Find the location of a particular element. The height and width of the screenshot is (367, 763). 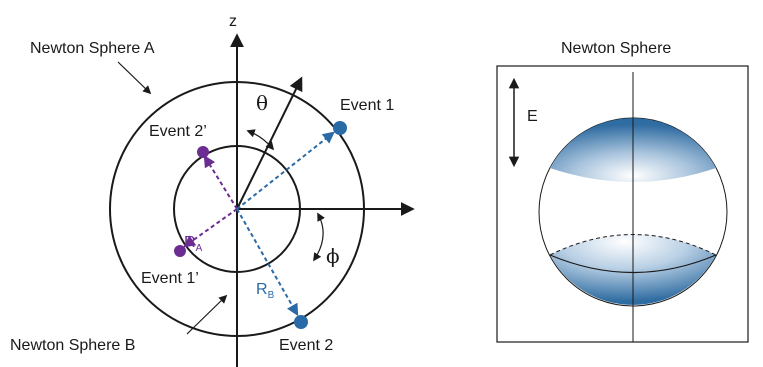

pointer-sphere-b is located at coordinates (206, 315).